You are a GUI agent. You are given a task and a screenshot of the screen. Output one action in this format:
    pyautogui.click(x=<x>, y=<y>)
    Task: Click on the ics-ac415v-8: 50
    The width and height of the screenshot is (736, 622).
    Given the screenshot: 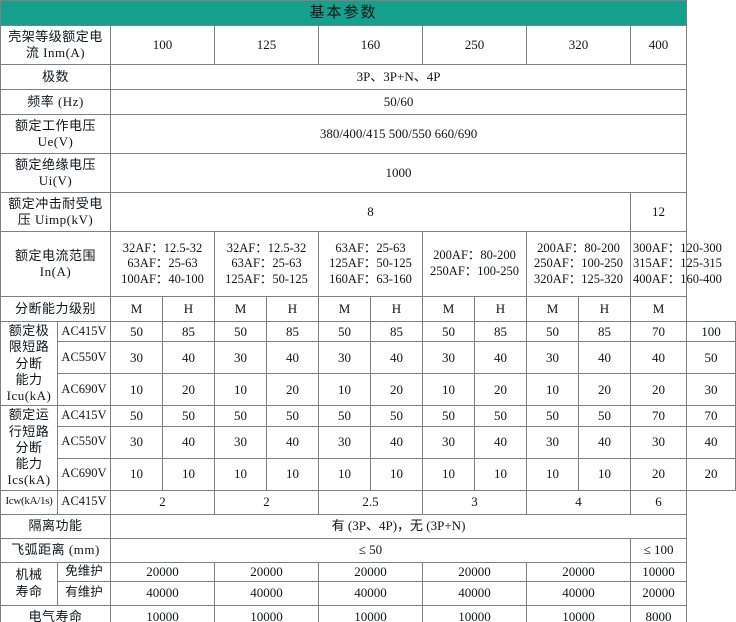 What is the action you would take?
    pyautogui.click(x=500, y=416)
    